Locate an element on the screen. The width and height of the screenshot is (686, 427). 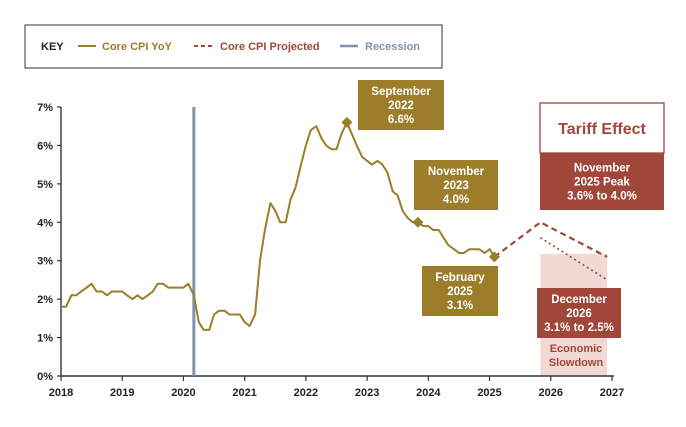
y-tick-label: 1% is located at coordinates (45, 339).